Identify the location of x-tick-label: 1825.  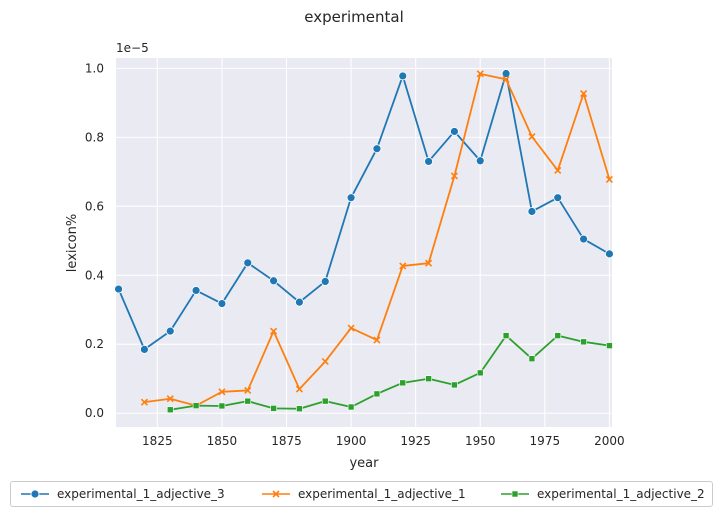
(157, 441).